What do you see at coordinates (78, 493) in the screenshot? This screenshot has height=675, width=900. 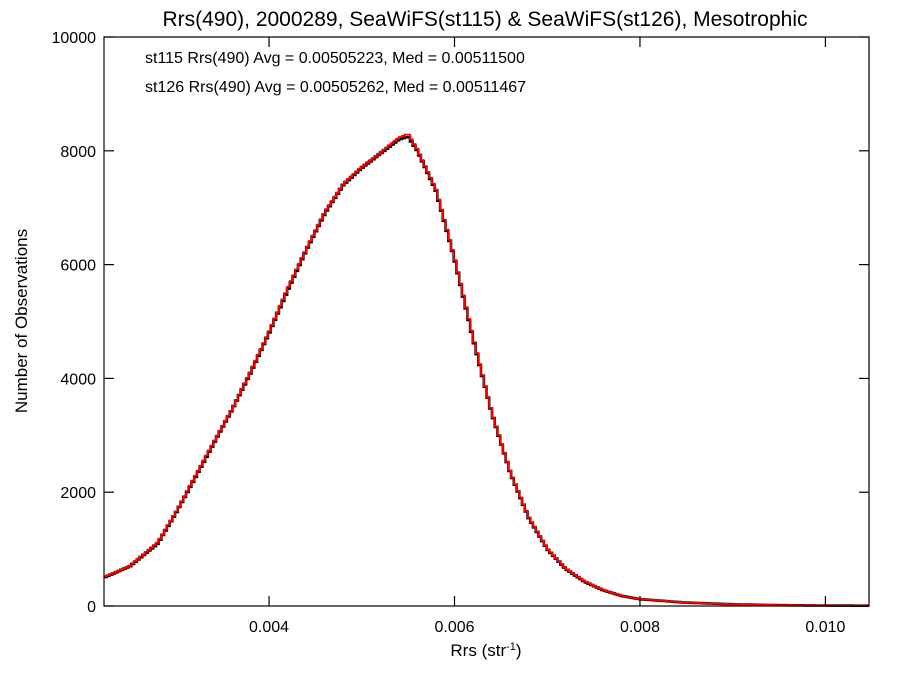 I see `y-tick-label: 2000` at bounding box center [78, 493].